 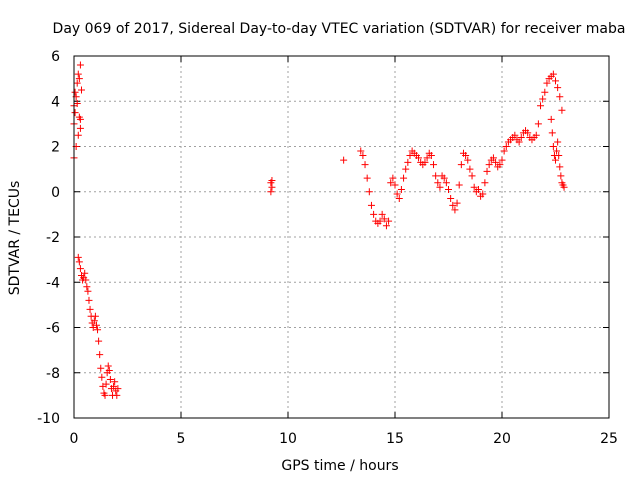 I want to click on y-tick-label: 2, so click(x=55, y=148).